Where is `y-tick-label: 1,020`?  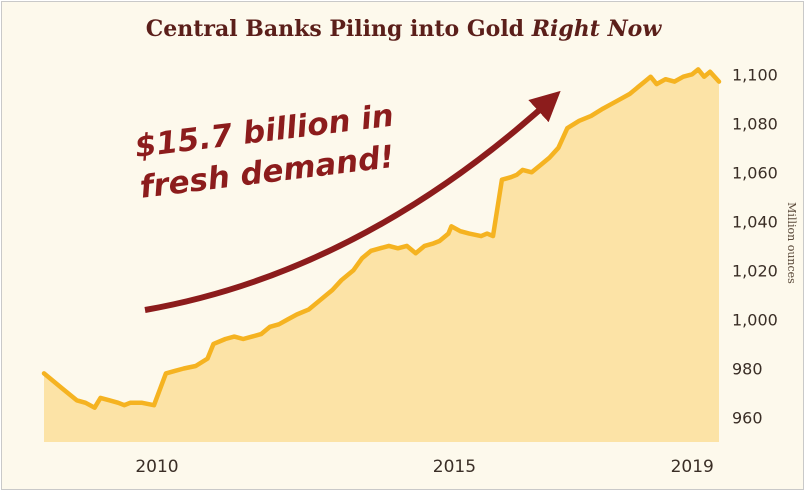 y-tick-label: 1,020 is located at coordinates (755, 270).